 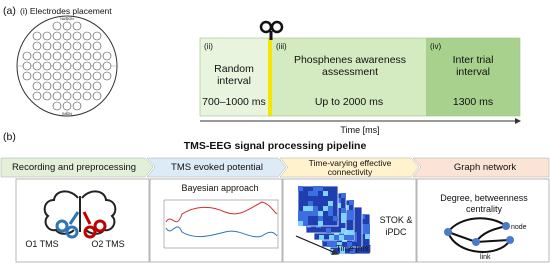 I want to click on phase-box, so click(x=473, y=77).